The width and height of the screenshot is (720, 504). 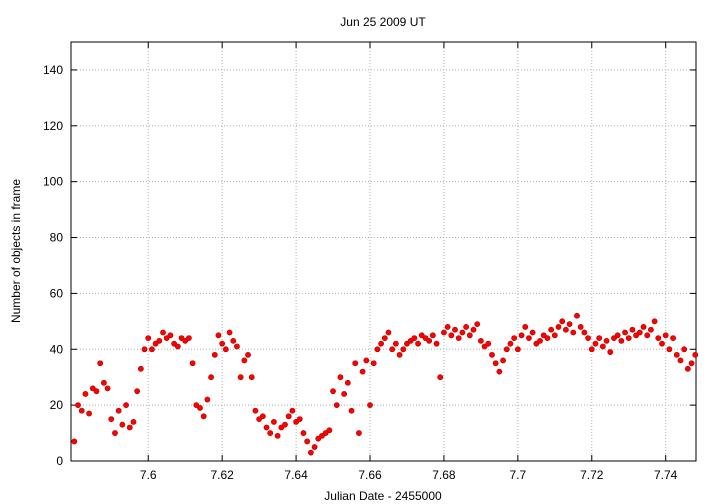 I want to click on y-tick-label: 40, so click(x=57, y=349).